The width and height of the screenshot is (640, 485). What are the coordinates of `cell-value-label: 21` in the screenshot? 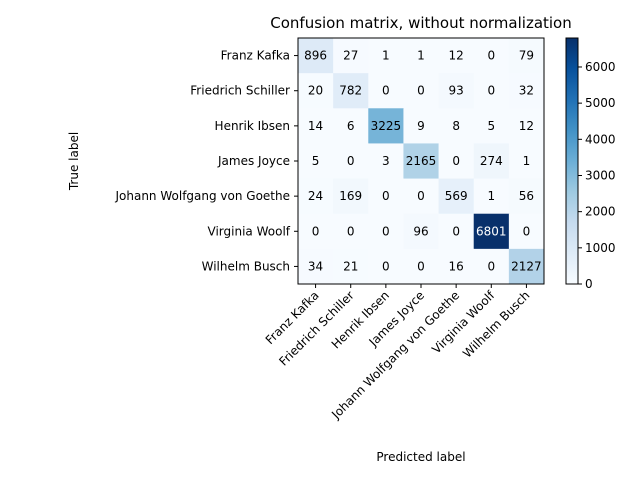 It's located at (350, 266).